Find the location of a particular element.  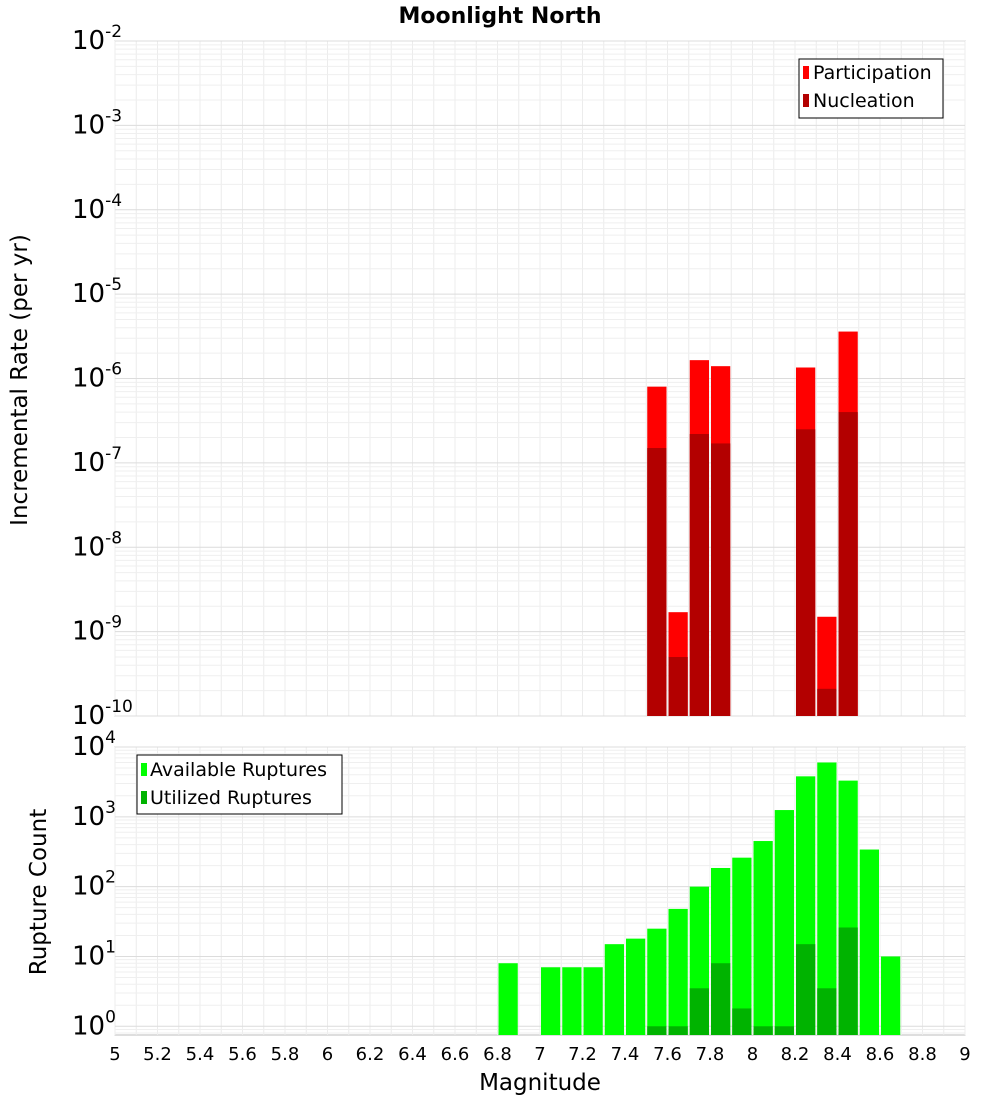

utilized-legend-swatch is located at coordinates (144, 797).